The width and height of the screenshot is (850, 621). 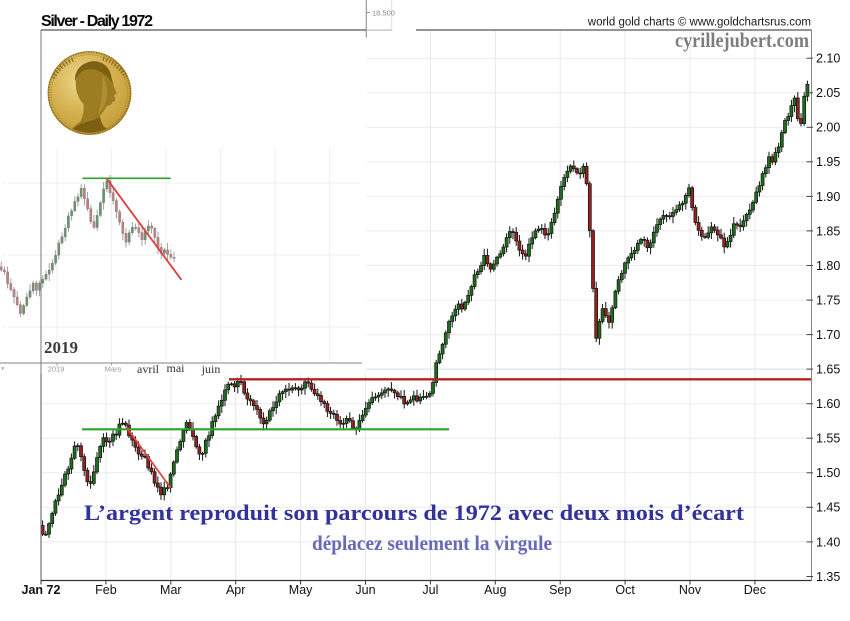 What do you see at coordinates (176, 368) in the screenshot?
I see `svg-text: mai` at bounding box center [176, 368].